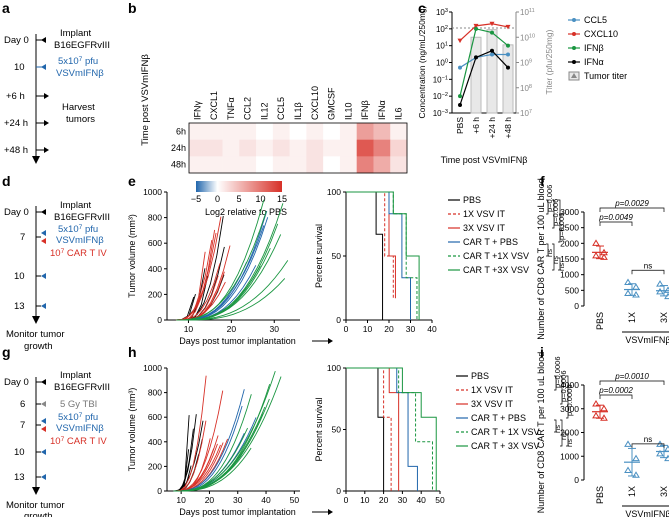  Describe the element at coordinates (594, 62) in the screenshot. I see `c-legend-label: IFNα` at that location.